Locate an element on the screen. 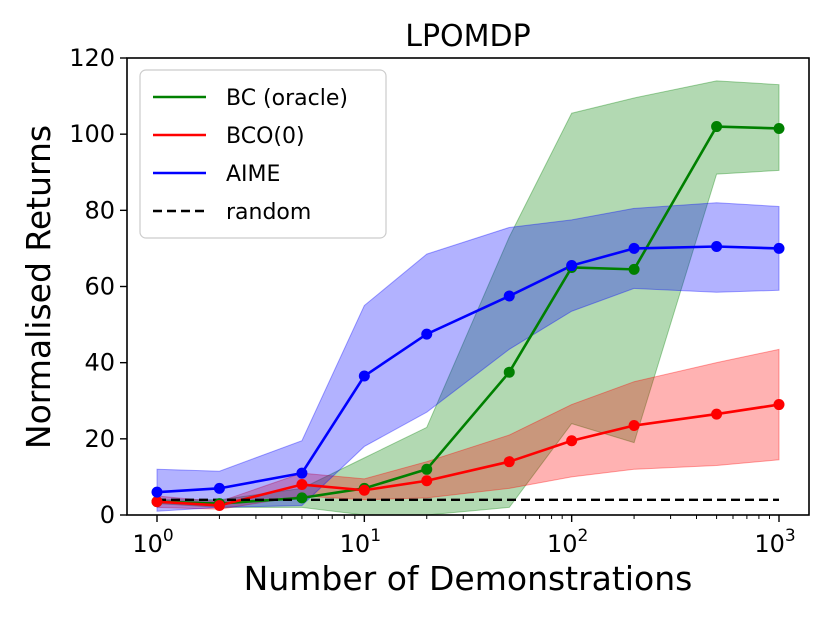 The height and width of the screenshot is (623, 830). y-axis: 0 20 40 60 80 100 120 is located at coordinates (98, 286).